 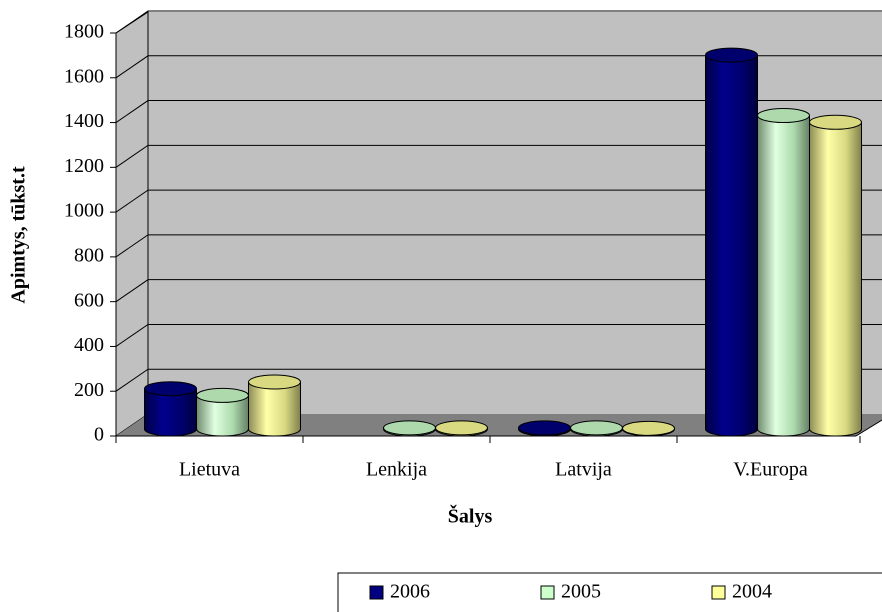 I want to click on y-tick-label: 1800, so click(x=84, y=32).